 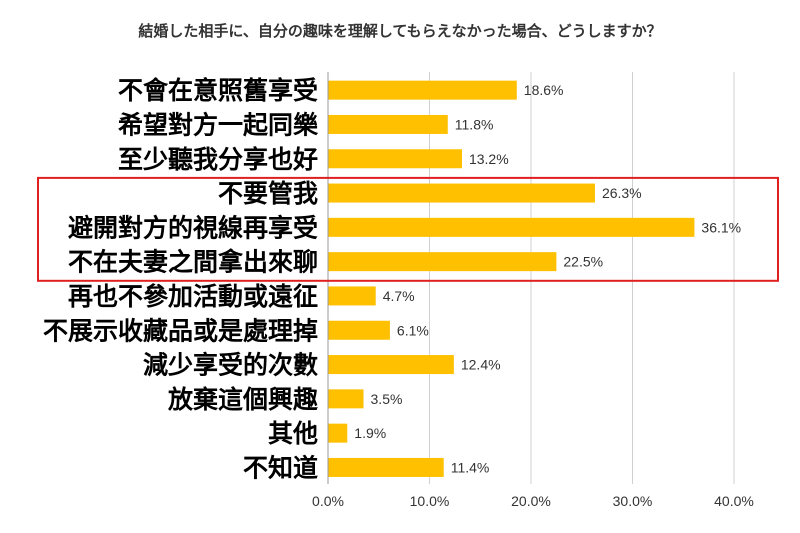 I want to click on value-label: 36.1%, so click(x=721, y=227).